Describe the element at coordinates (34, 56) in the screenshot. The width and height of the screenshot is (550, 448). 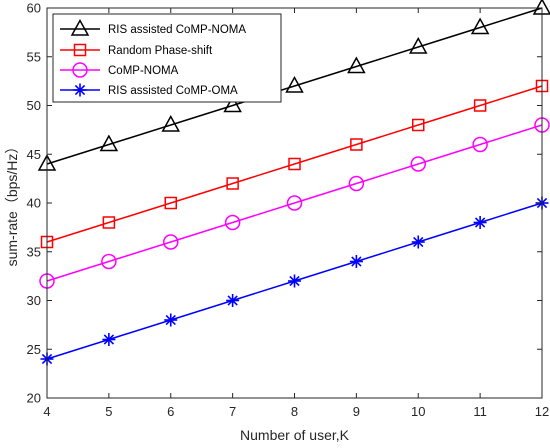
I see `y-tick-label: 55` at that location.